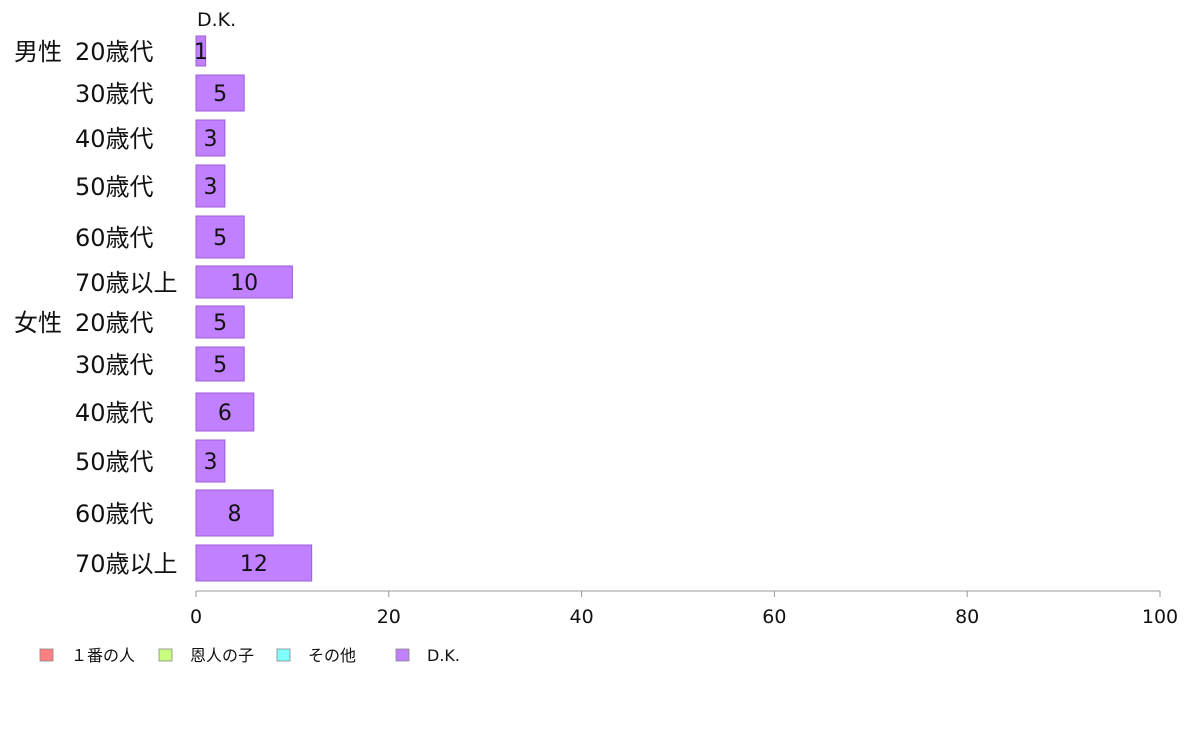 This screenshot has width=1188, height=736. Describe the element at coordinates (684, 609) in the screenshot. I see `x-axis: 0 20 40 60 80 100` at that location.